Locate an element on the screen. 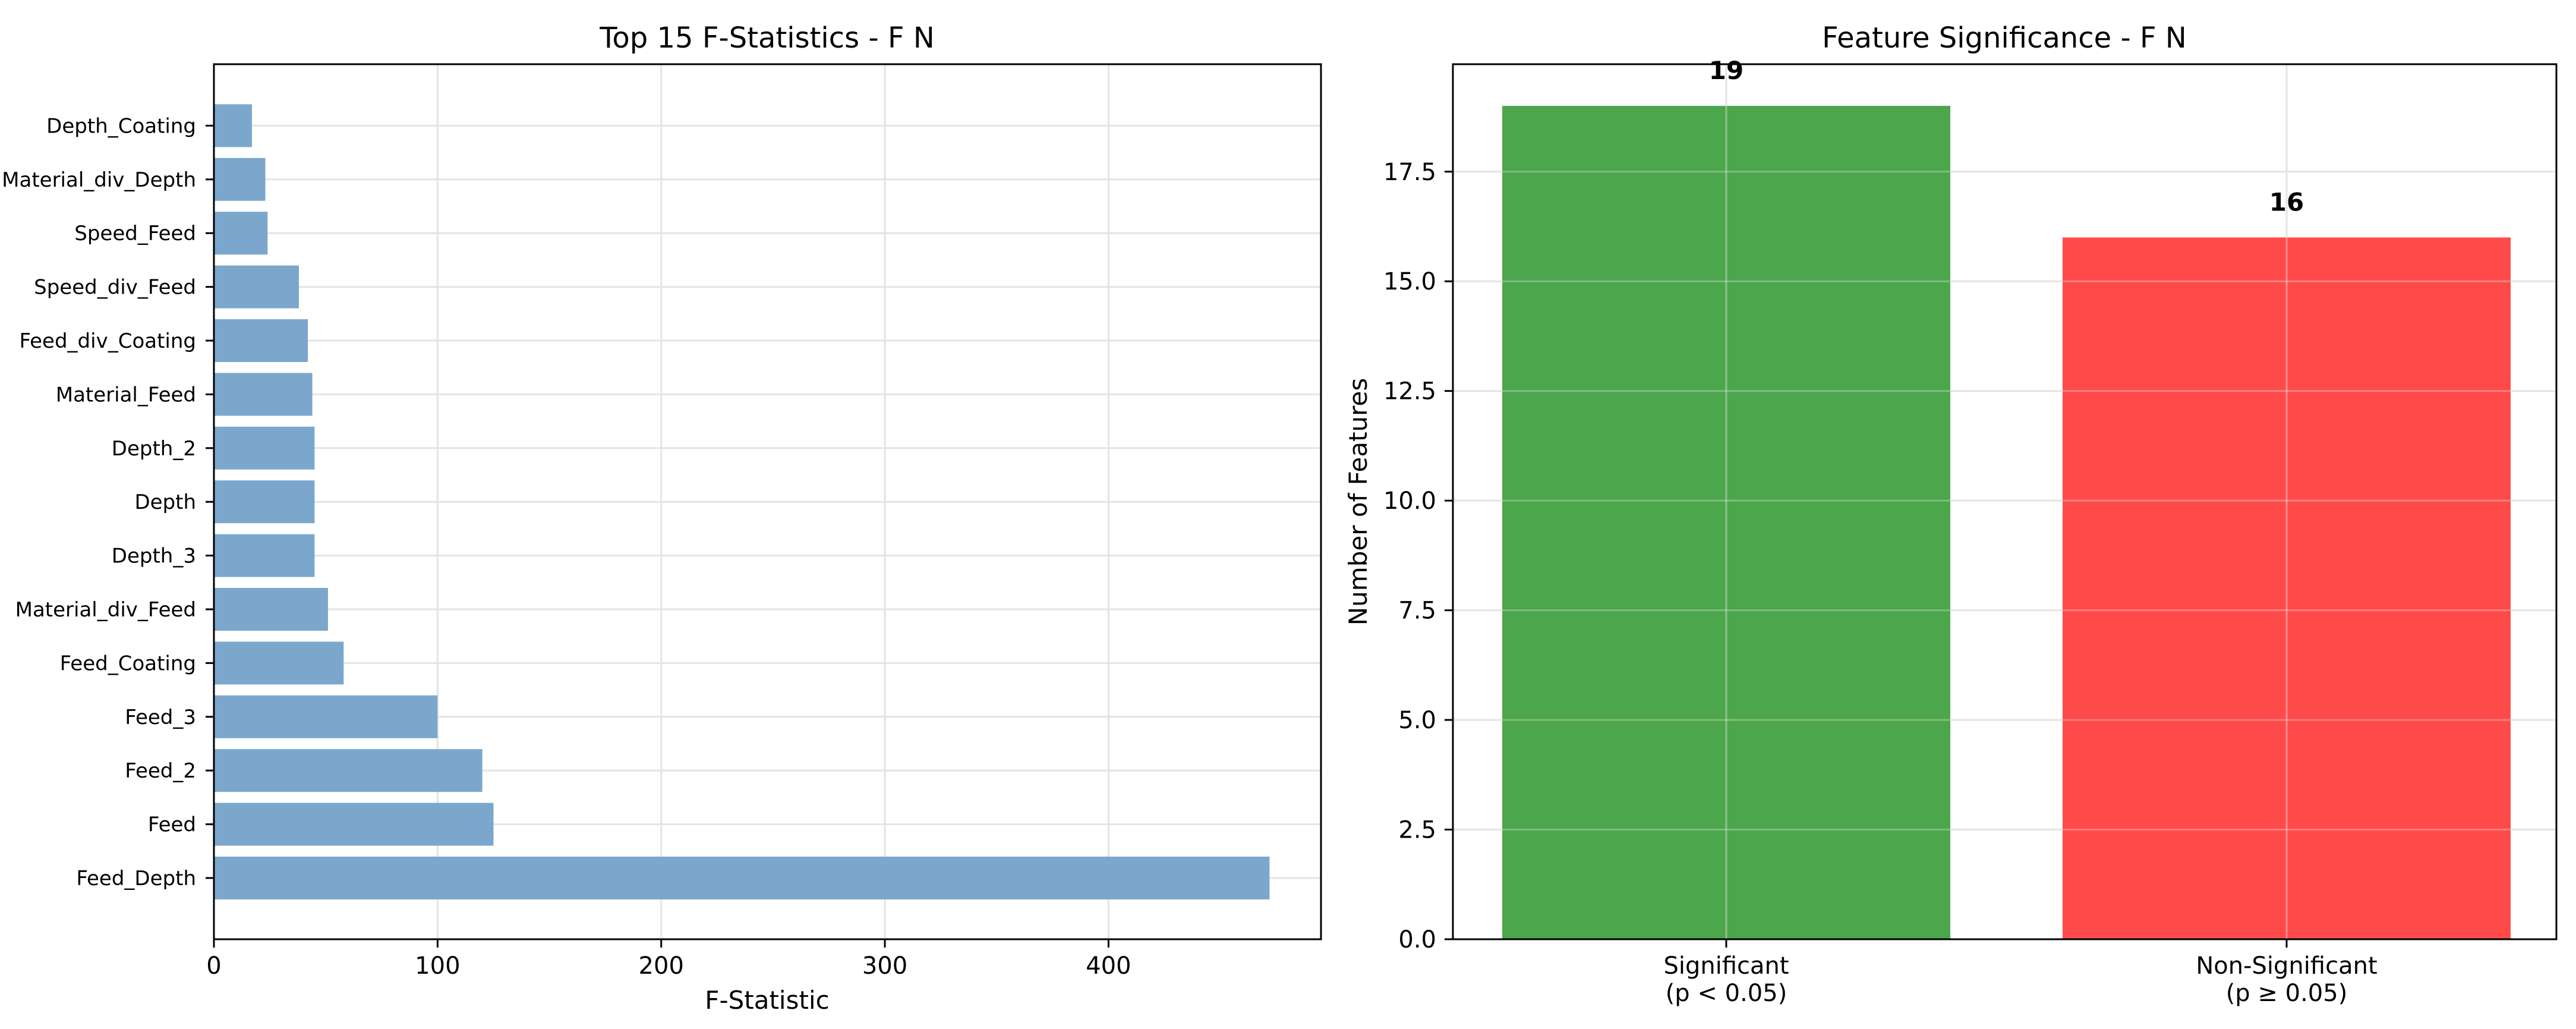  f-statistics-x-ticks: 0 100 200 300 400 is located at coordinates (669, 959).